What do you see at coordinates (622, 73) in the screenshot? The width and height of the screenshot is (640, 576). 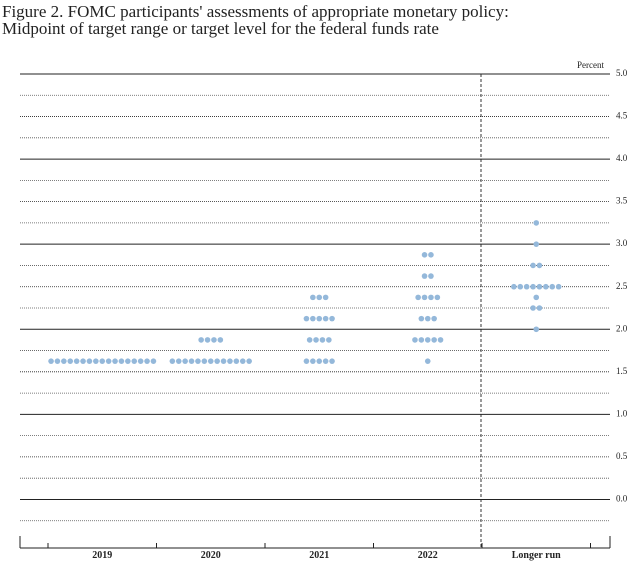 I see `y-tick-label: 5.0` at bounding box center [622, 73].